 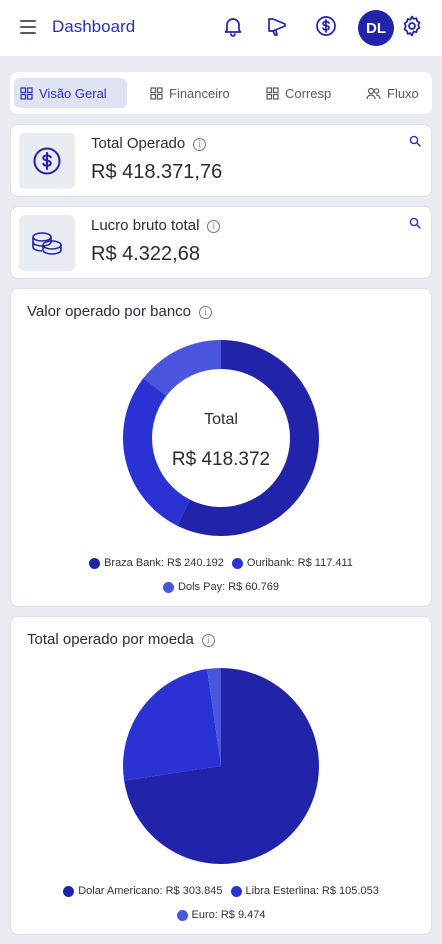 I want to click on slice-euro, so click(x=214, y=717).